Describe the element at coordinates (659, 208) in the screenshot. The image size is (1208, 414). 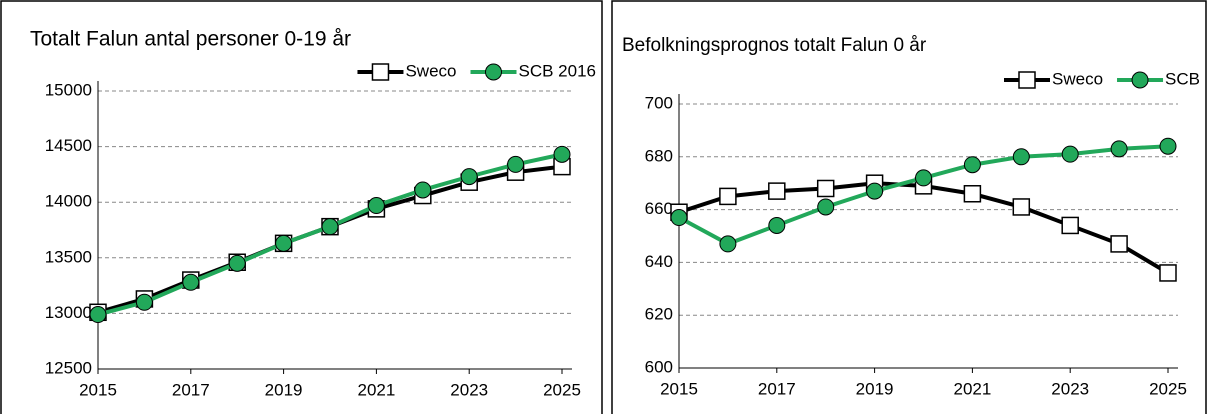
I see `y-tick-label: 660` at that location.